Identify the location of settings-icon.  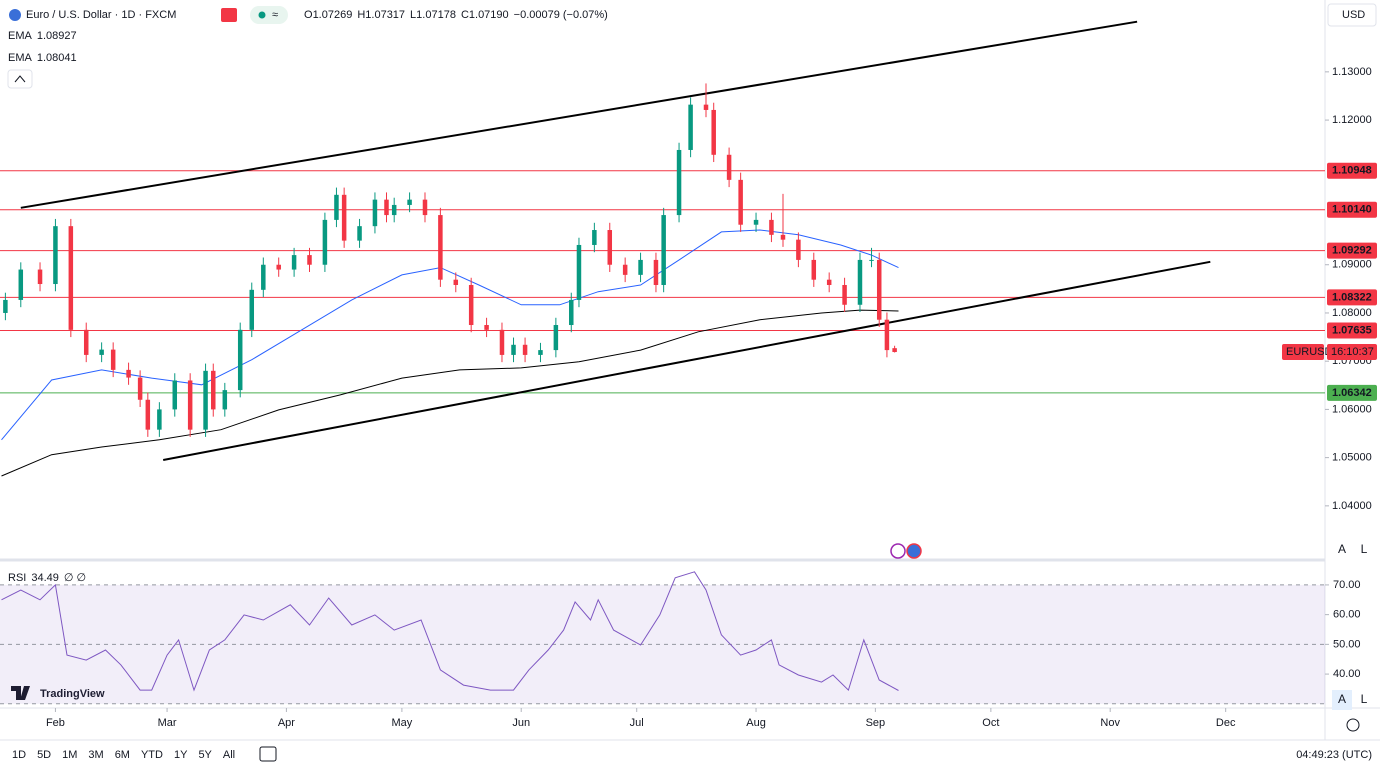
(1353, 725).